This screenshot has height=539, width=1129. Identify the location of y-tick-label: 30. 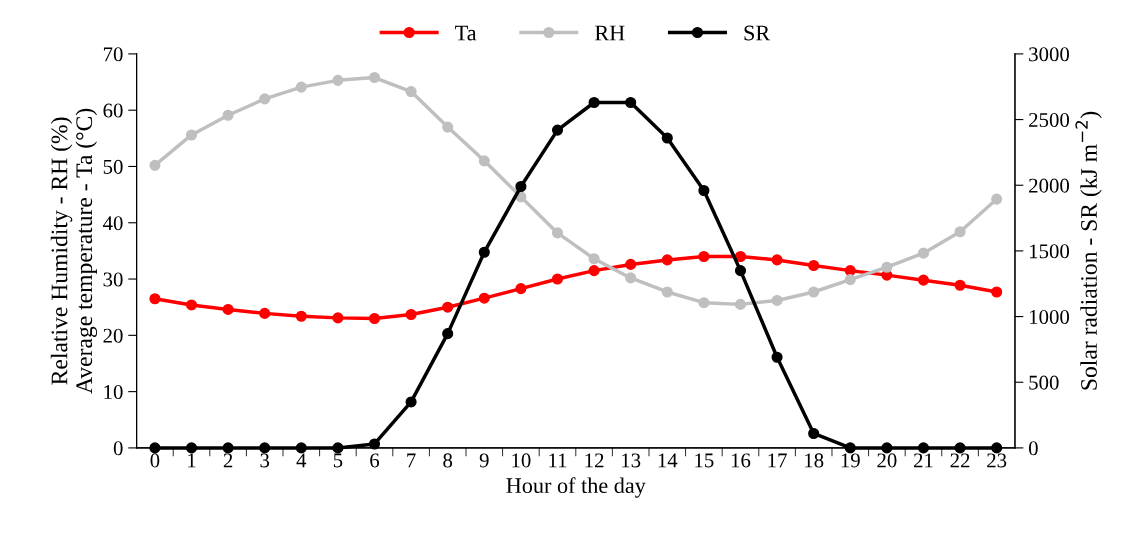
(113, 279).